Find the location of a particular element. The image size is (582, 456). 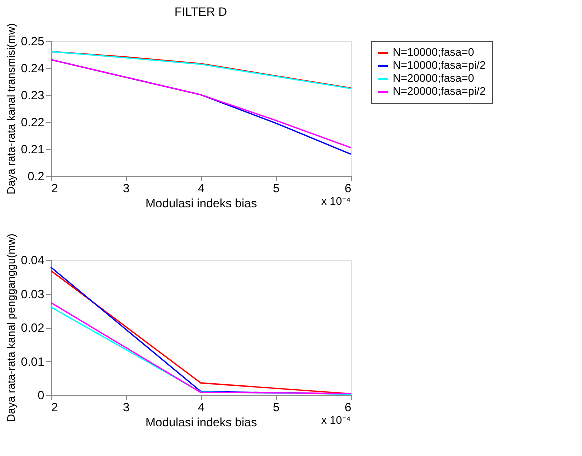

y-axis-title: Daya rata-rata kanal pengganggu(mw) is located at coordinates (12, 328).